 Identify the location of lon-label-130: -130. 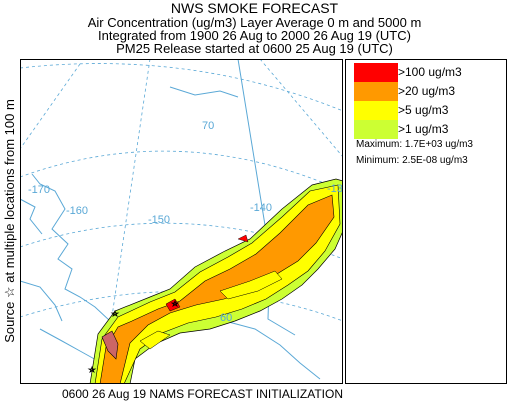
(335, 189).